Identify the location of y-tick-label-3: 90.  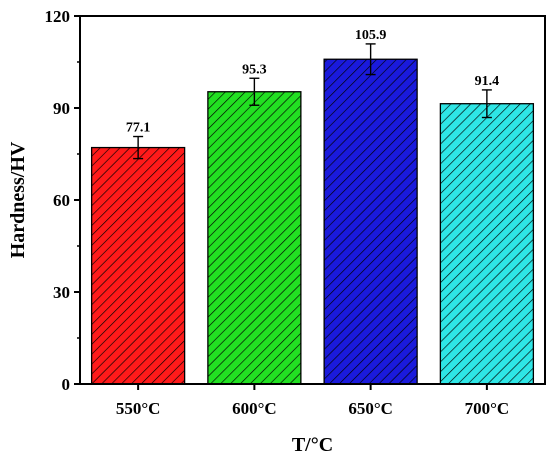
(61, 108).